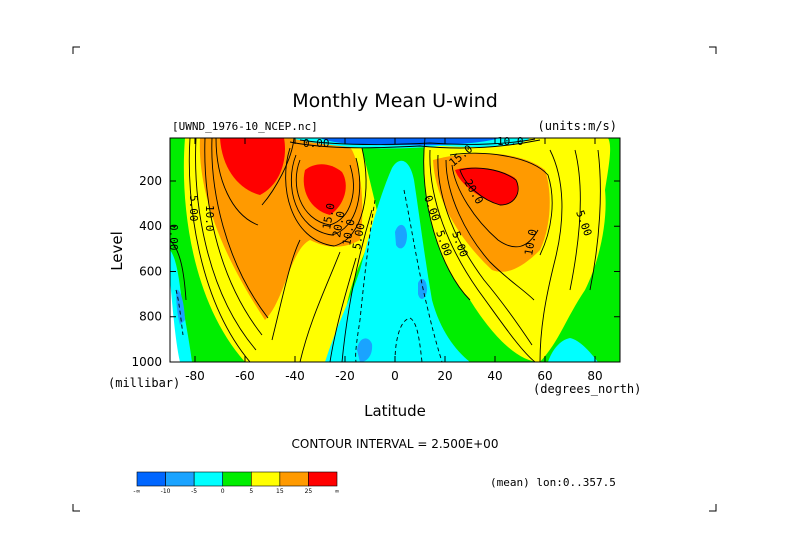  What do you see at coordinates (395, 444) in the screenshot?
I see `contour-interval-text: CONTOUR INTERVAL = 2.500E+00` at bounding box center [395, 444].